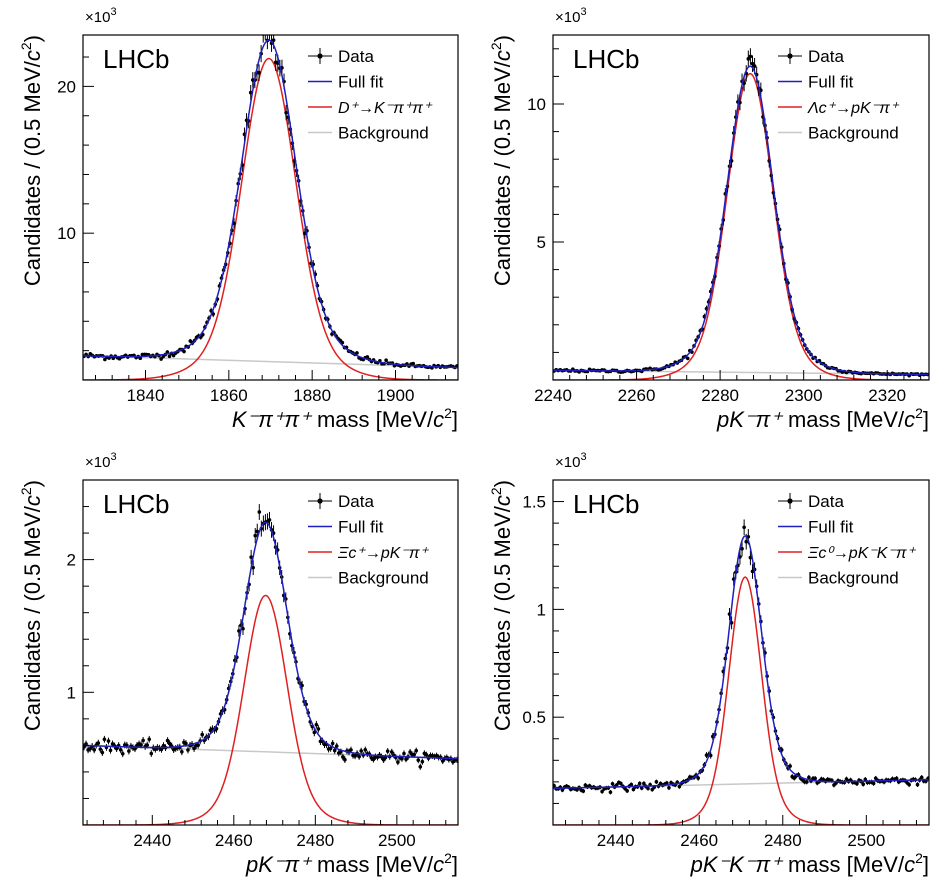 Image resolution: width=947 pixels, height=888 pixels. What do you see at coordinates (385, 108) in the screenshot?
I see `legend-signal-label: D⁺→K⁻π⁺π⁺` at bounding box center [385, 108].